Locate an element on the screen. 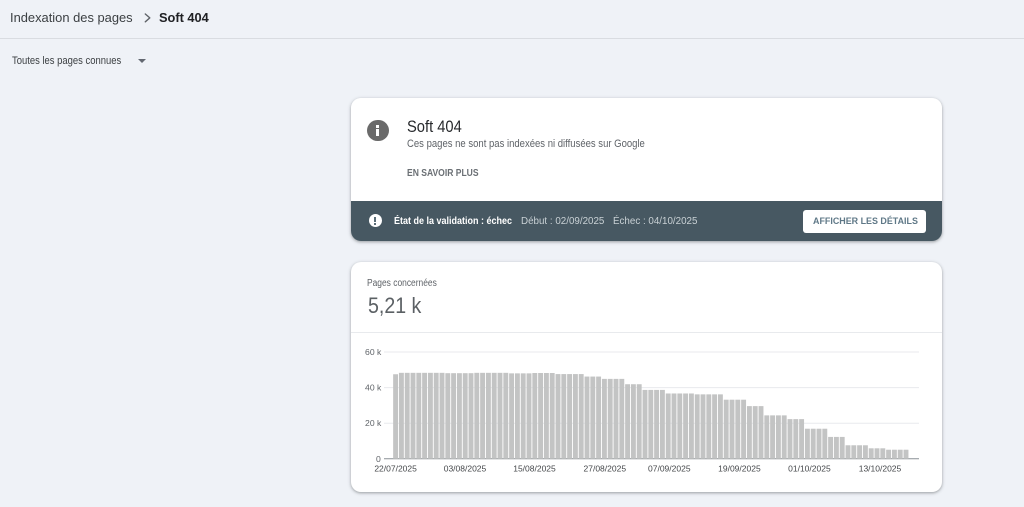  svg-text: 0 is located at coordinates (378, 459).